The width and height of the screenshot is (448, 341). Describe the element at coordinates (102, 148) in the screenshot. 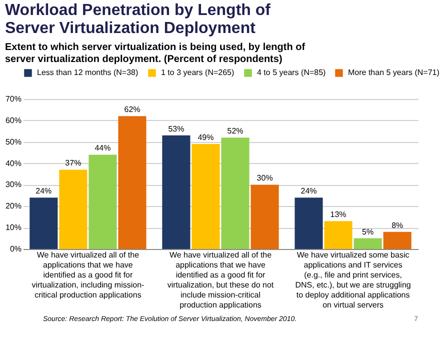

I see `data-label: 44%` at that location.